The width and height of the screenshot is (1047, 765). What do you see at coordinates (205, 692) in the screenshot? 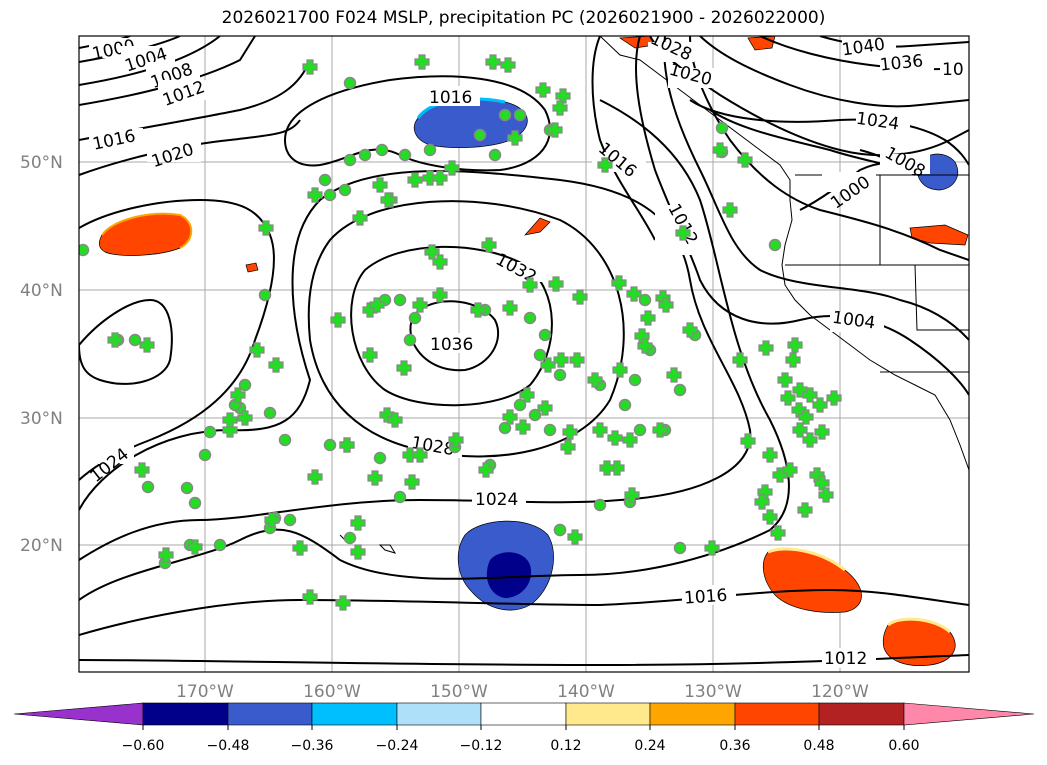
I see `lon-label: 170°W` at bounding box center [205, 692].